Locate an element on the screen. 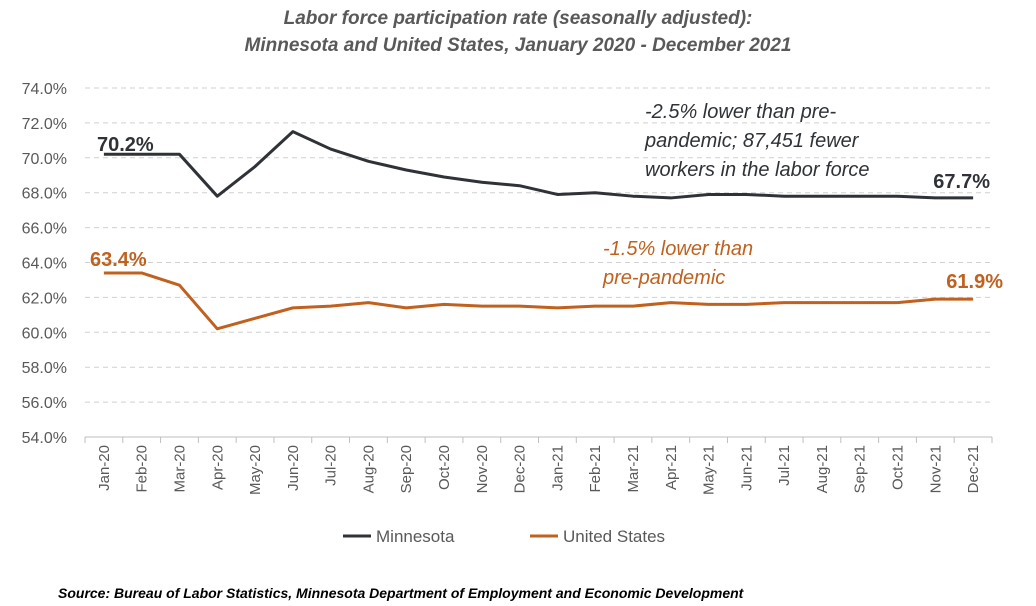 The height and width of the screenshot is (606, 1036). annotation: workers in the labor force is located at coordinates (757, 170).